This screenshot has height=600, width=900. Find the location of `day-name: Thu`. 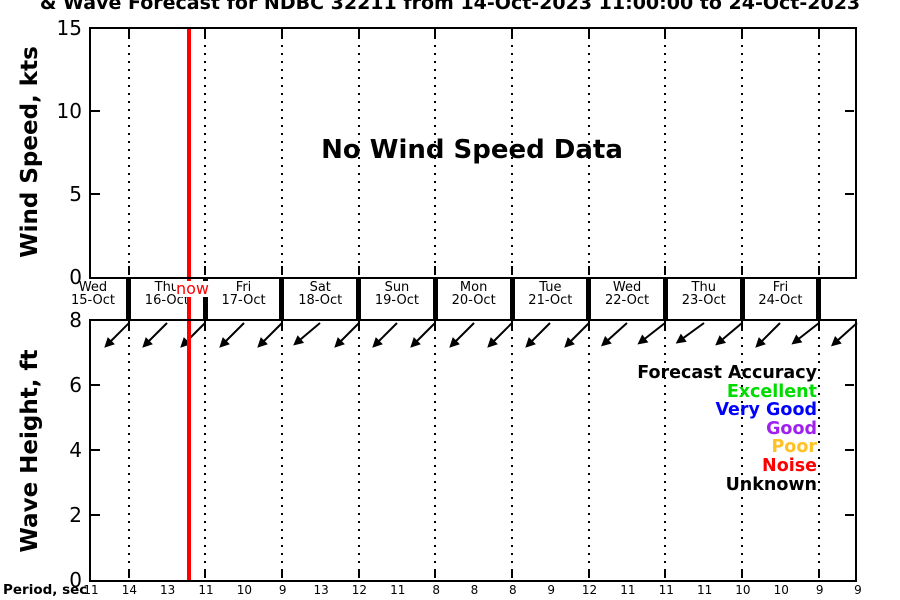

day-name: Thu is located at coordinates (167, 287).